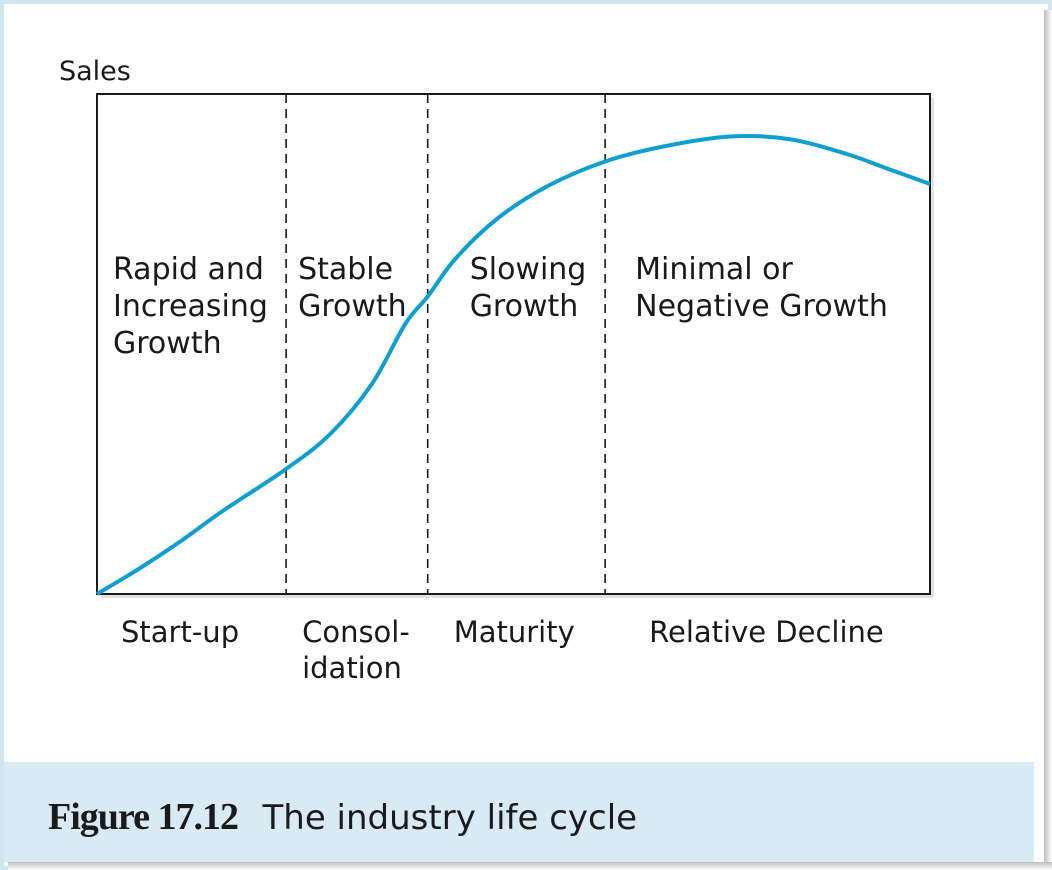 This screenshot has width=1052, height=870. What do you see at coordinates (95, 71) in the screenshot?
I see `y-axis-label: Sales` at bounding box center [95, 71].